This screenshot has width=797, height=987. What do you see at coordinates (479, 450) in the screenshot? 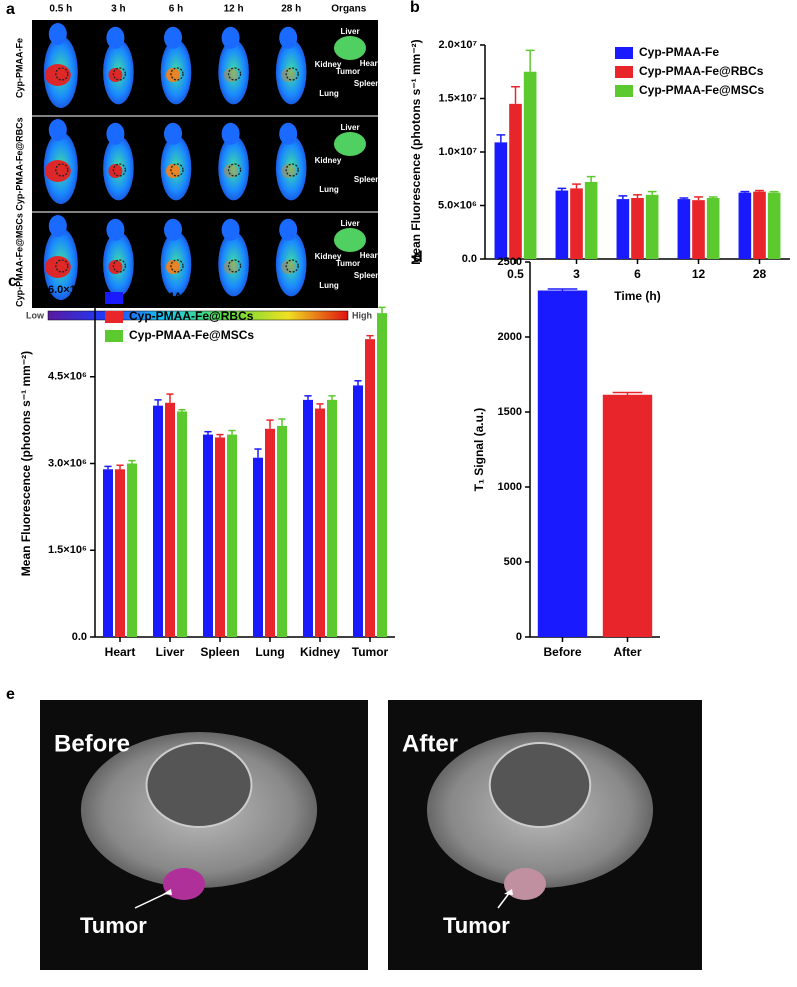
I see `y-axis-title: T₁ Signal (a.u.)` at bounding box center [479, 450].